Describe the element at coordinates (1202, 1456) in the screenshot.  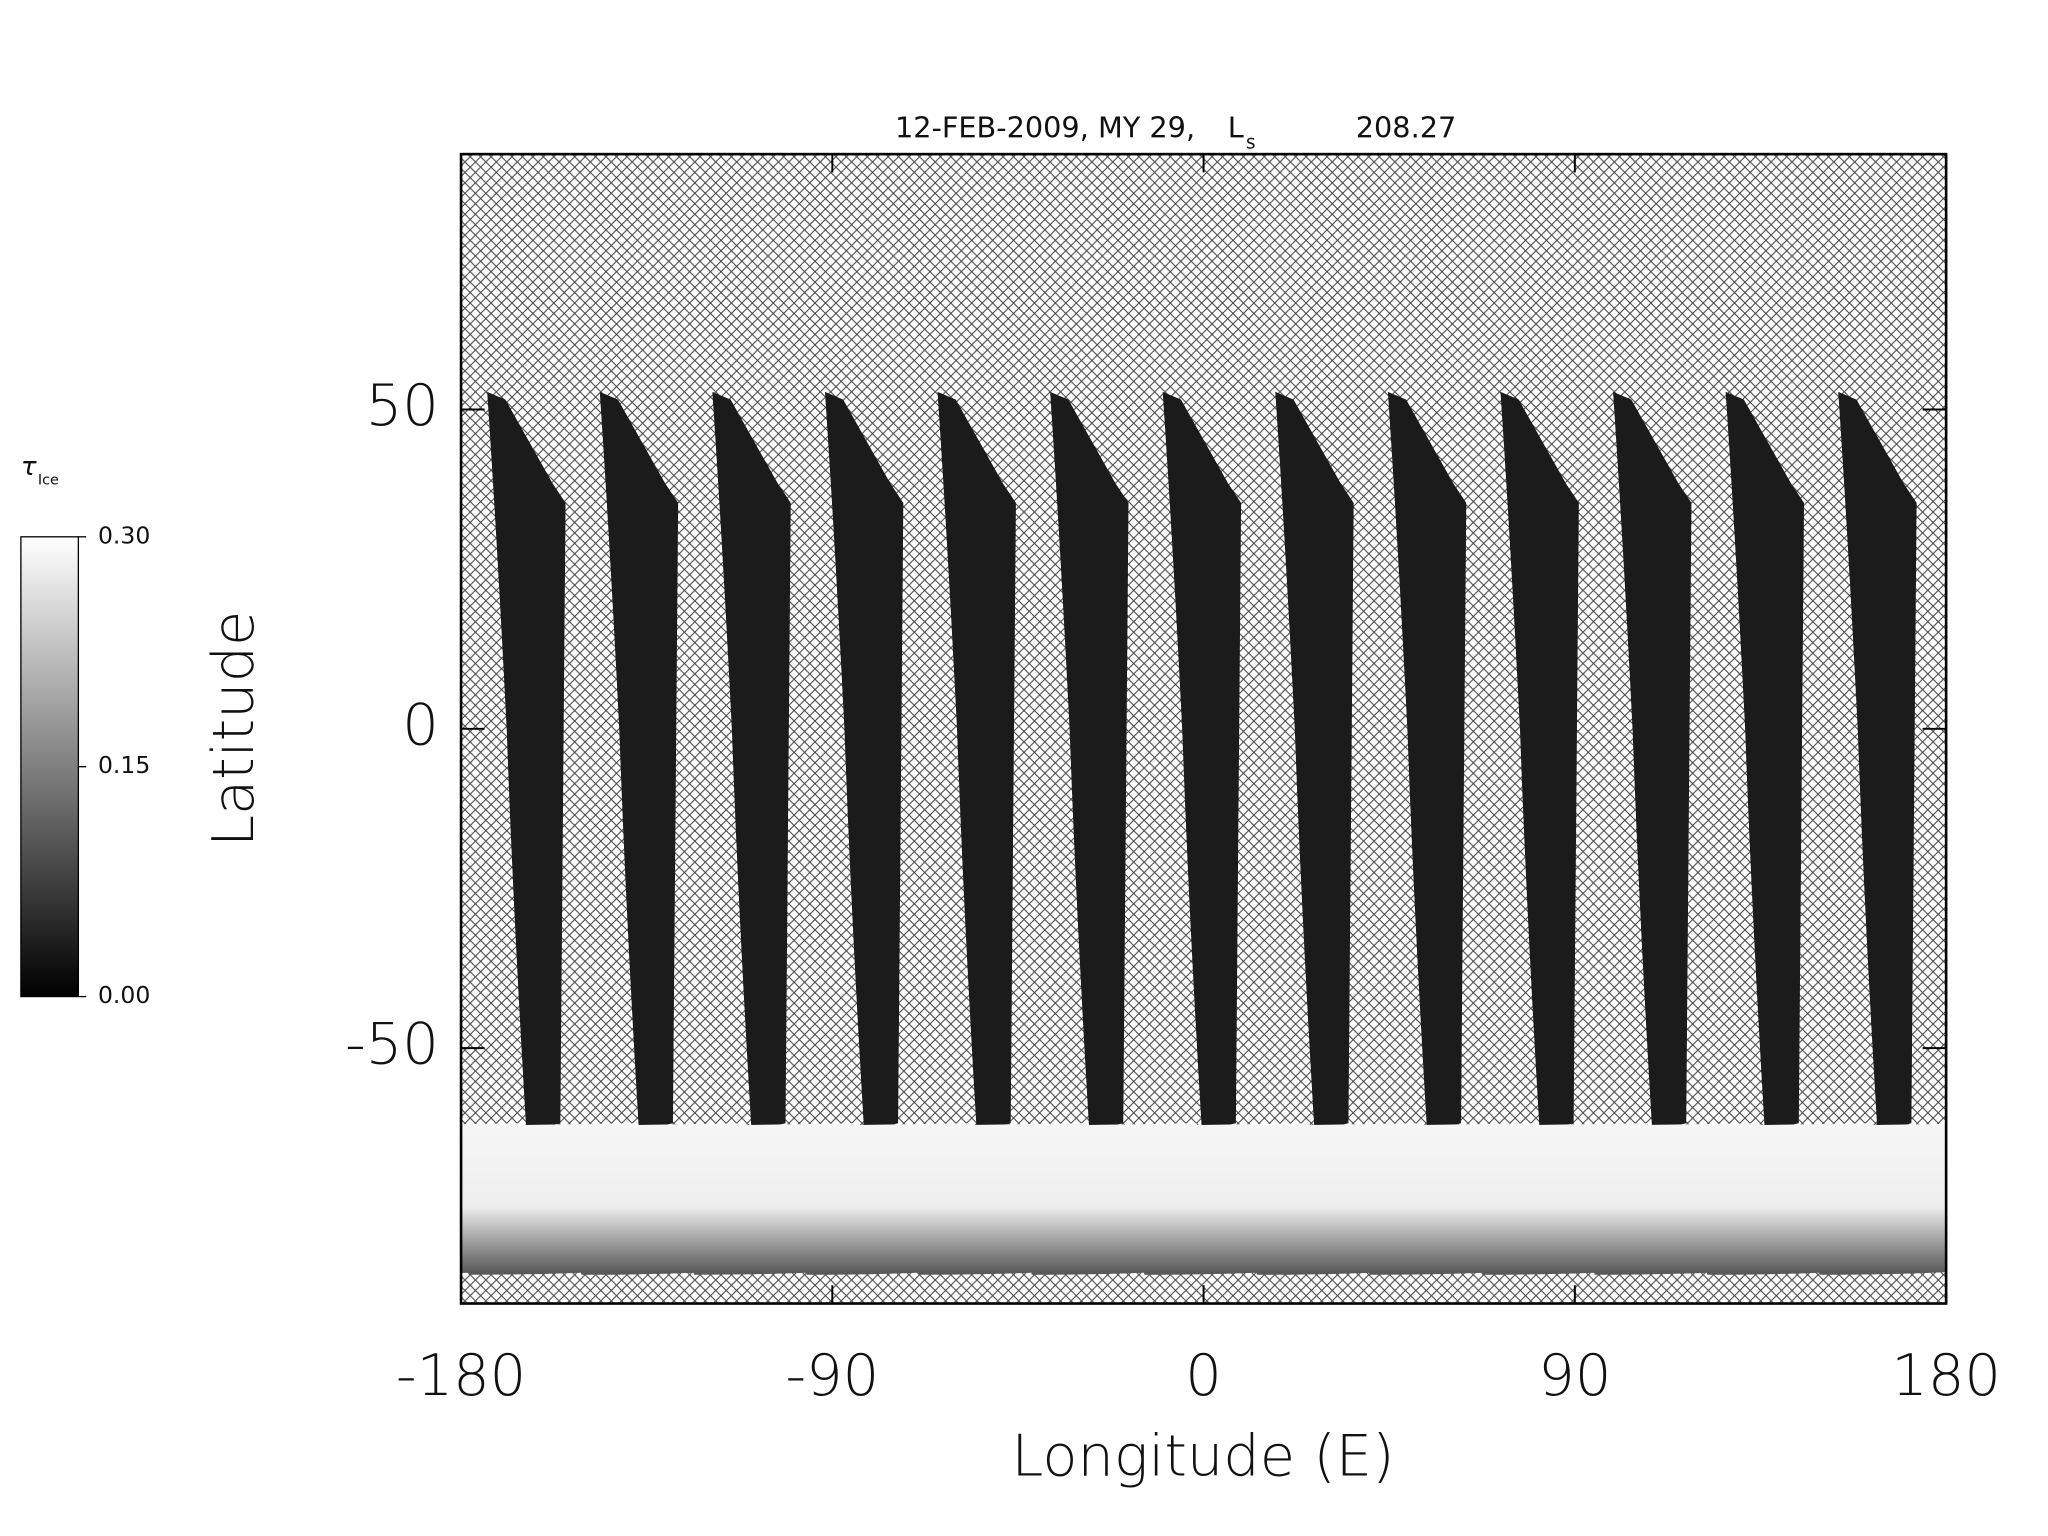
I see `x-axis-label: Longitude (E)` at that location.